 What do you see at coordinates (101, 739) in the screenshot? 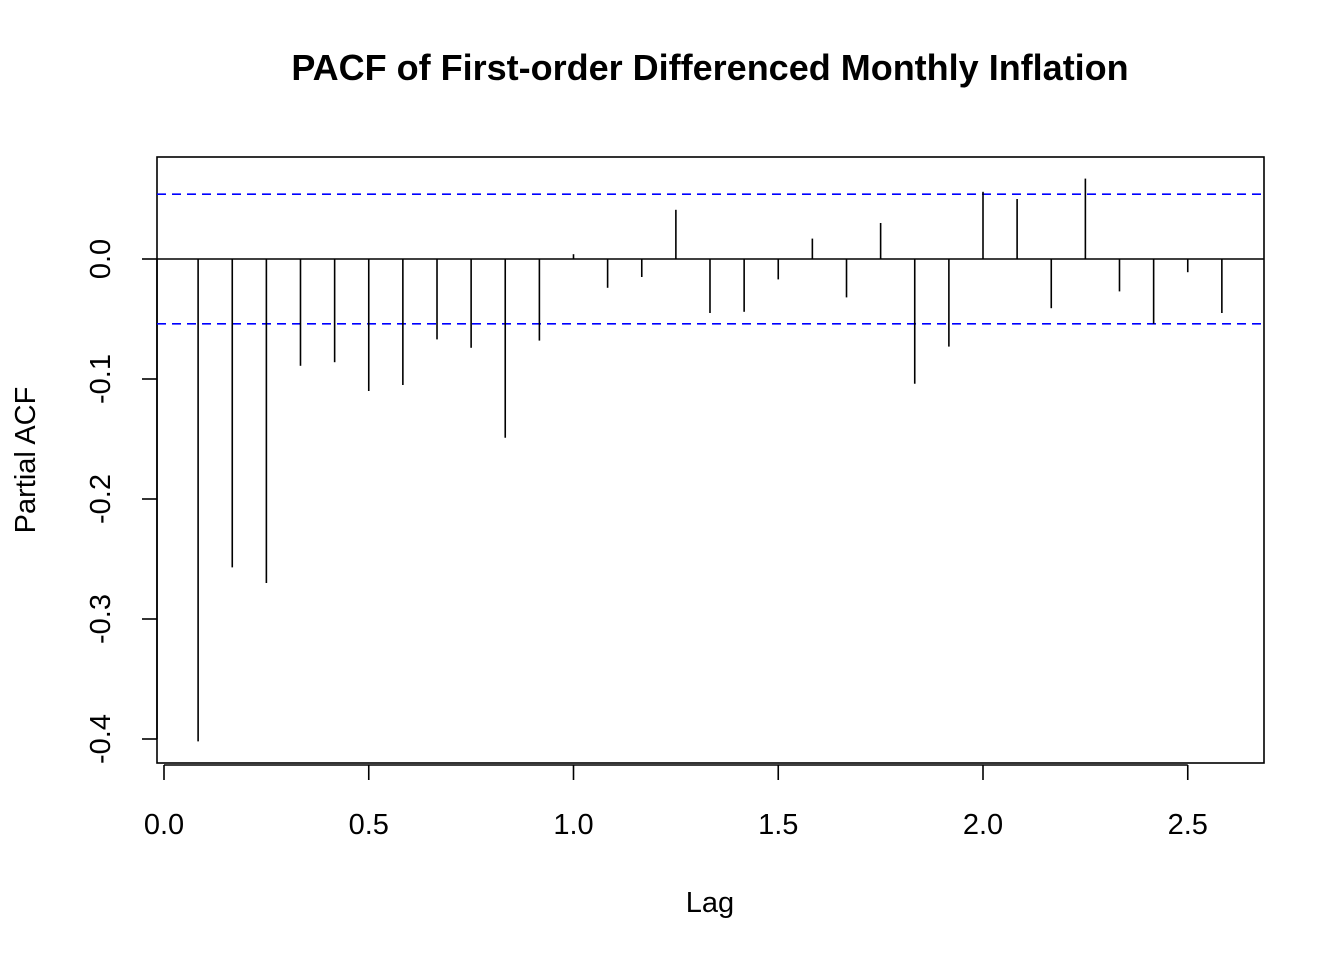
I see `y-tick-label: -0.4` at bounding box center [101, 739].